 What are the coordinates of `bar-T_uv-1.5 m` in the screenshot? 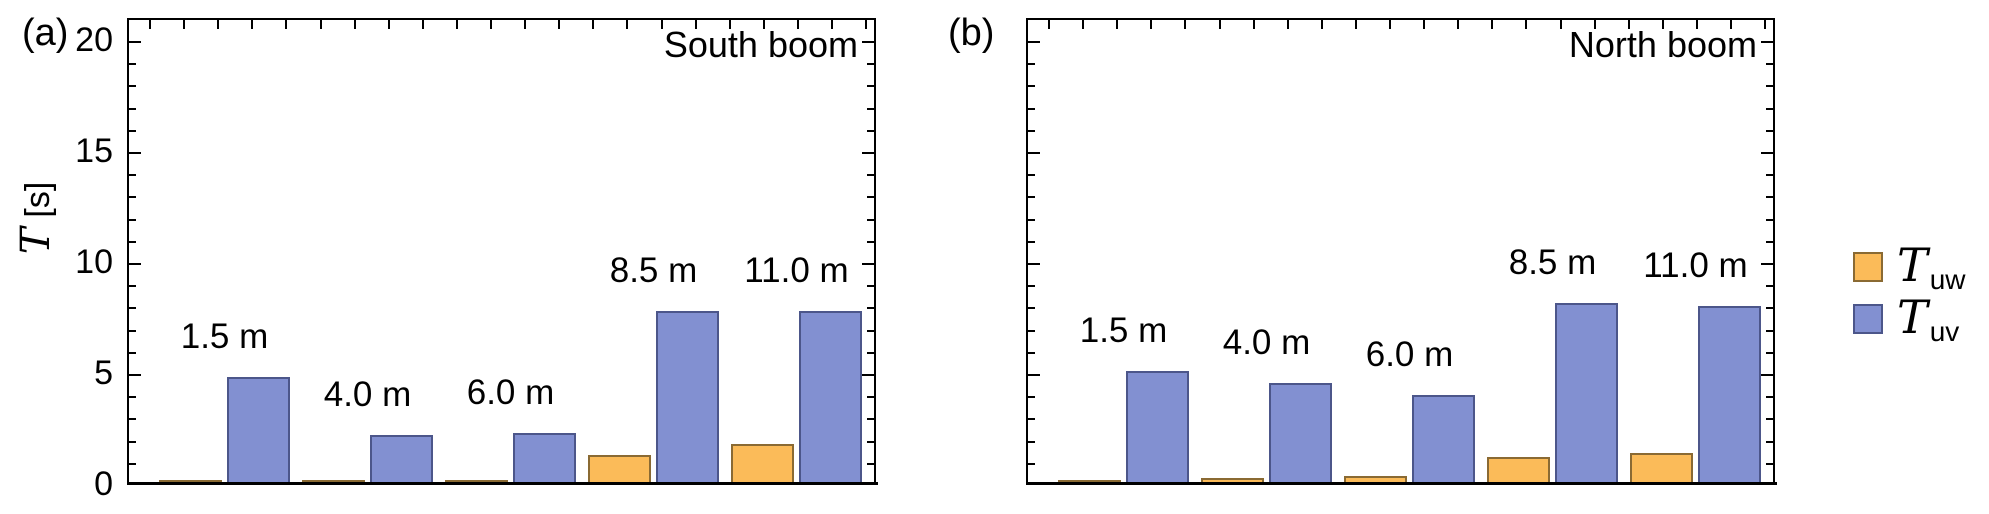 It's located at (1157, 427).